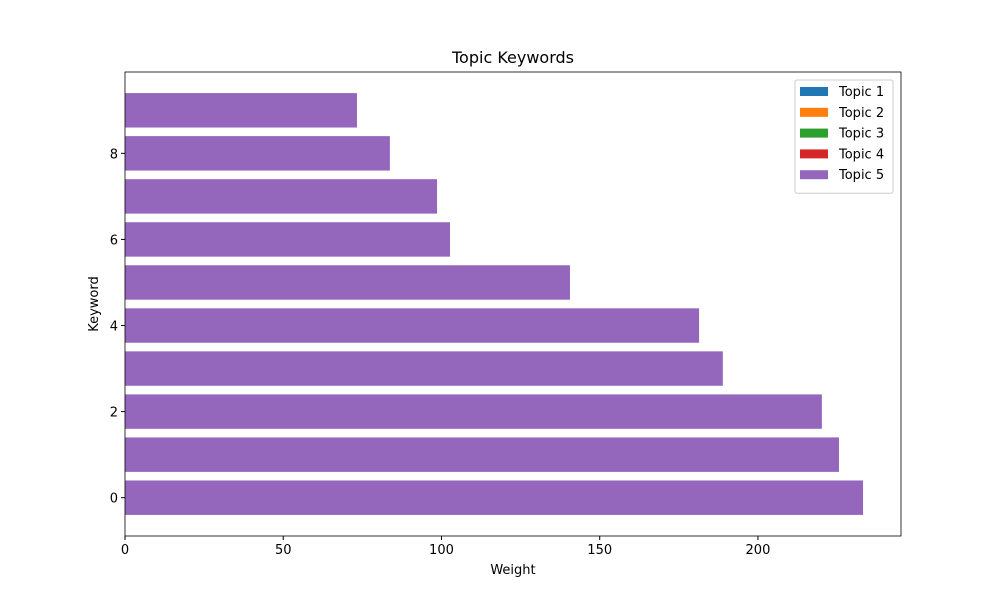 Image resolution: width=1000 pixels, height=600 pixels. Describe the element at coordinates (861, 92) in the screenshot. I see `legend-label: Topic 1` at that location.